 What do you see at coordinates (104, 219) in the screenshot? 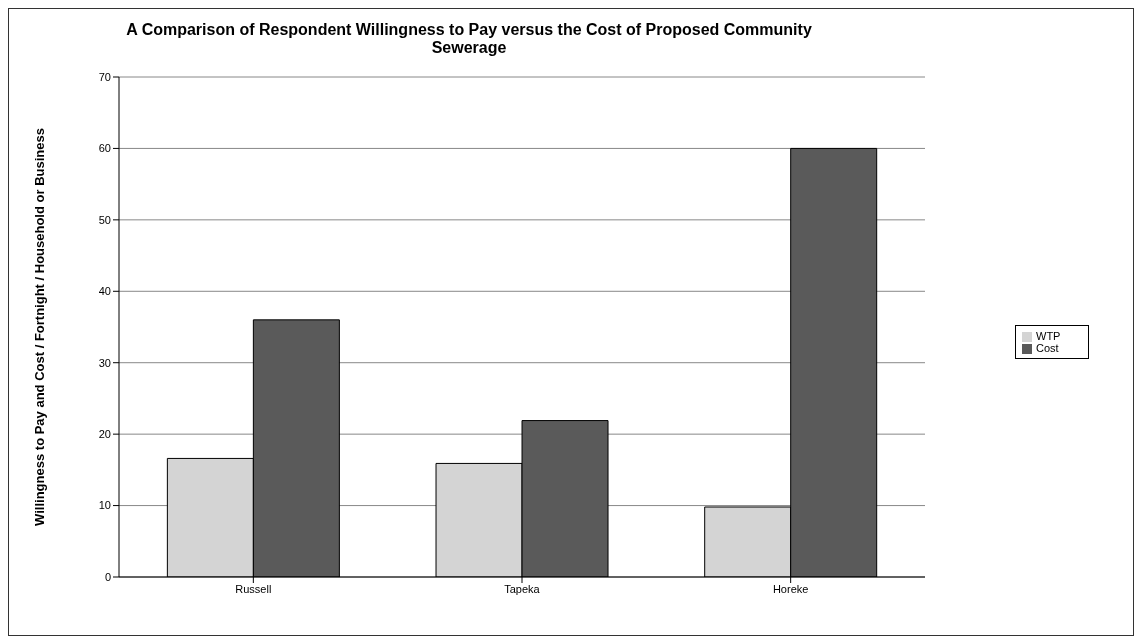
I see `y-tick-label: 50` at bounding box center [104, 219].